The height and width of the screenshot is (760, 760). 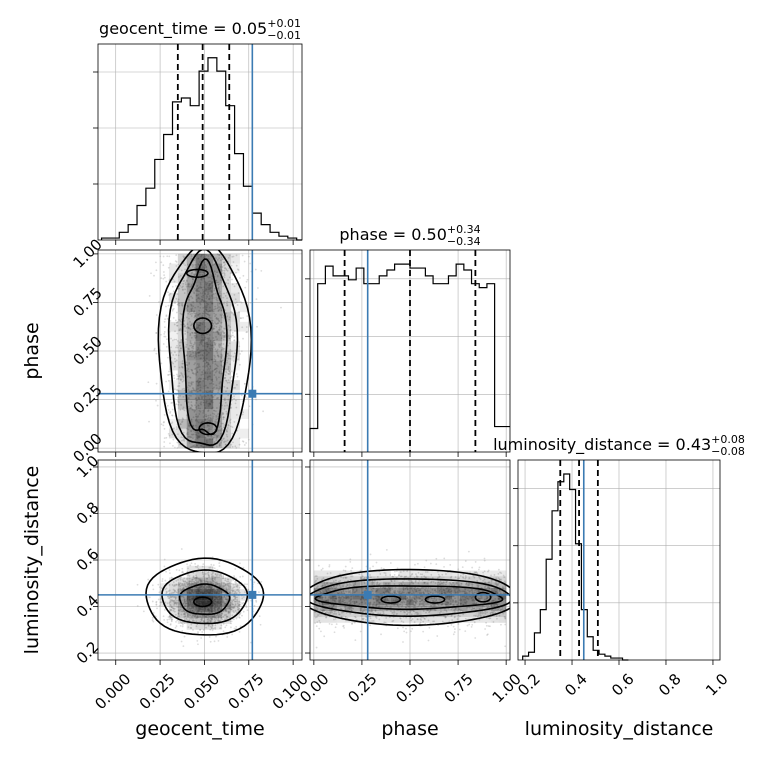 What do you see at coordinates (464, 241) in the screenshot?
I see `title-minus: −0.34` at bounding box center [464, 241].